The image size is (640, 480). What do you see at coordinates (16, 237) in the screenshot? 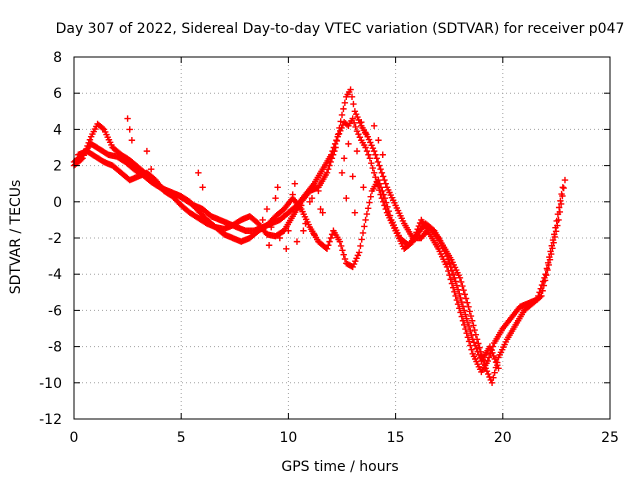
I see `y-axis-label: SDTVAR / TECUs` at bounding box center [16, 237].